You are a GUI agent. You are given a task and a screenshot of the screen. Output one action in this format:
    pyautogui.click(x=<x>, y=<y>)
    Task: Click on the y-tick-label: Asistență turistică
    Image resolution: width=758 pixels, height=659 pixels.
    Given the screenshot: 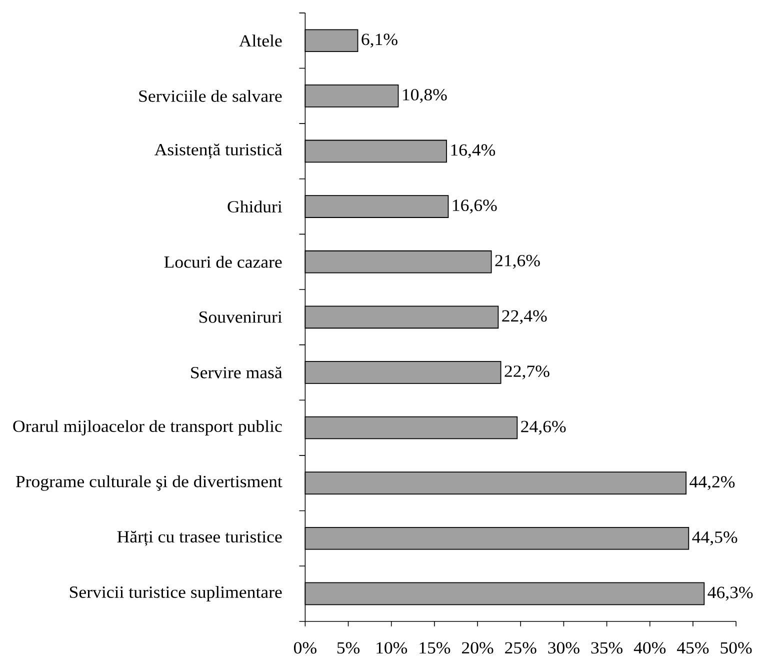 What is the action you would take?
    pyautogui.click(x=218, y=151)
    